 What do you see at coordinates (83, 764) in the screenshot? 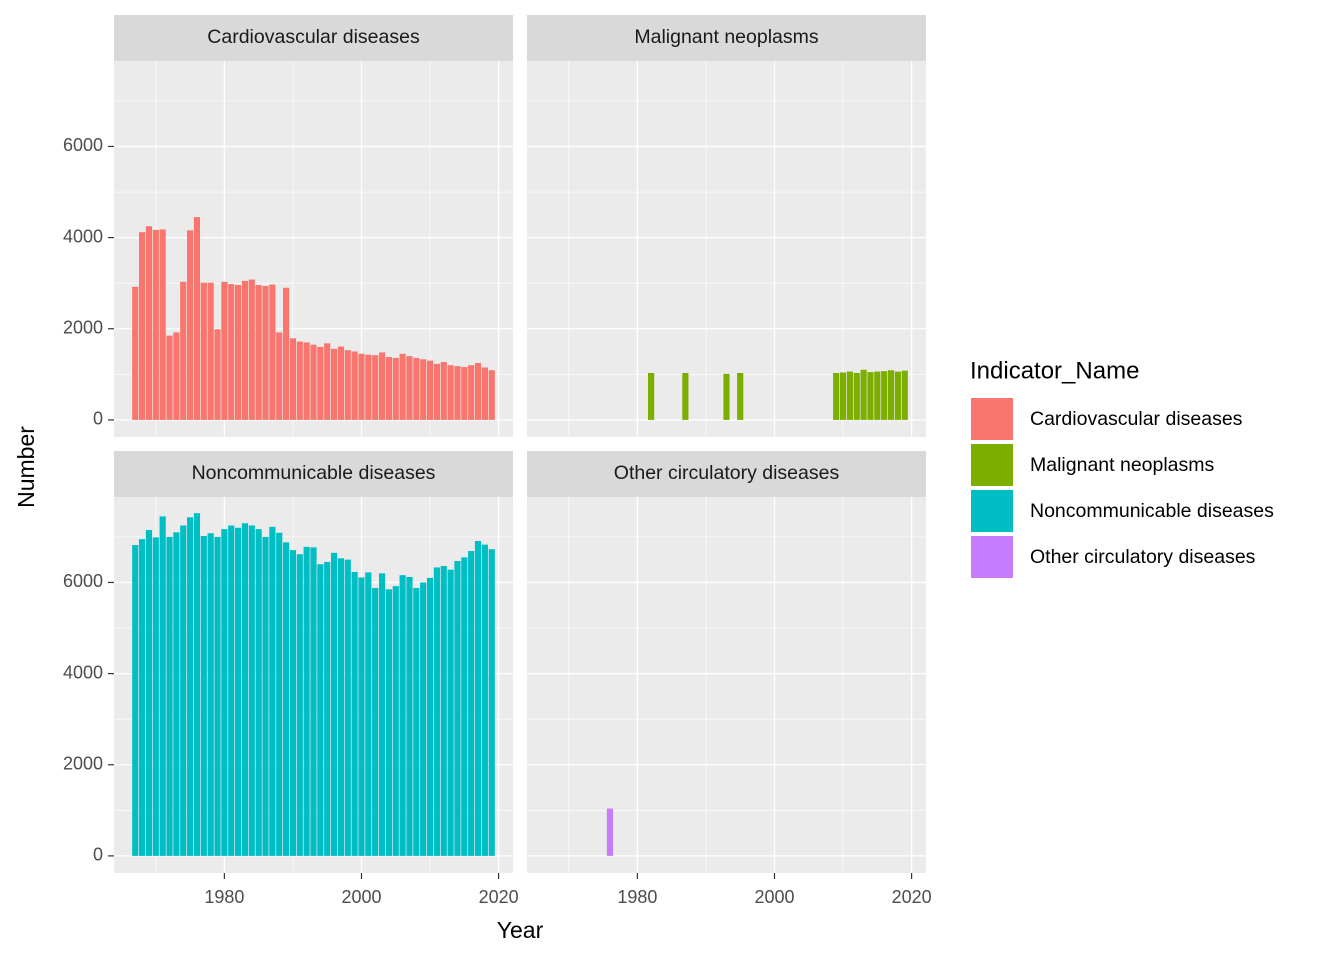
I see `y-tick-label: 2000` at bounding box center [83, 764].